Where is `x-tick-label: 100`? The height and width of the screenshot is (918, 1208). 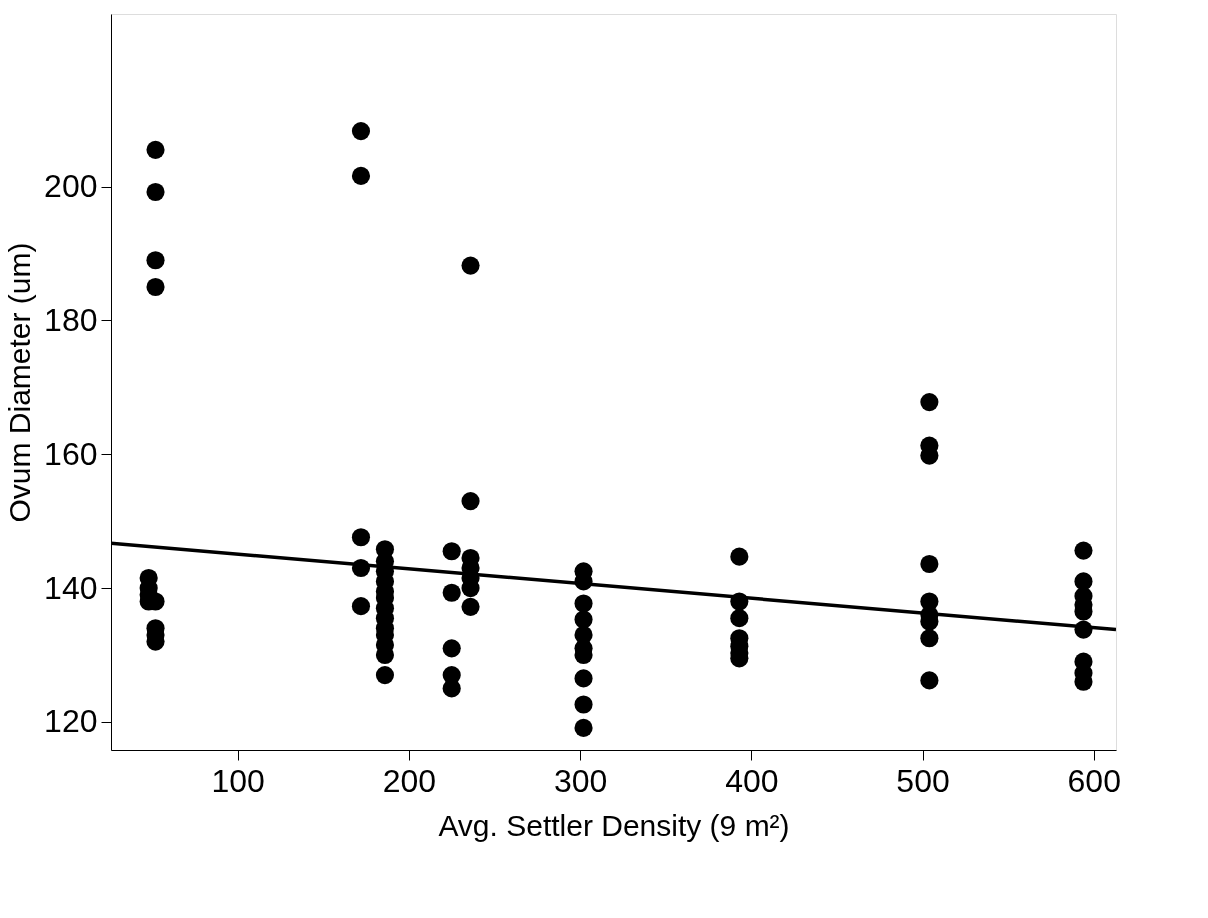
x-tick-label: 100 is located at coordinates (238, 780).